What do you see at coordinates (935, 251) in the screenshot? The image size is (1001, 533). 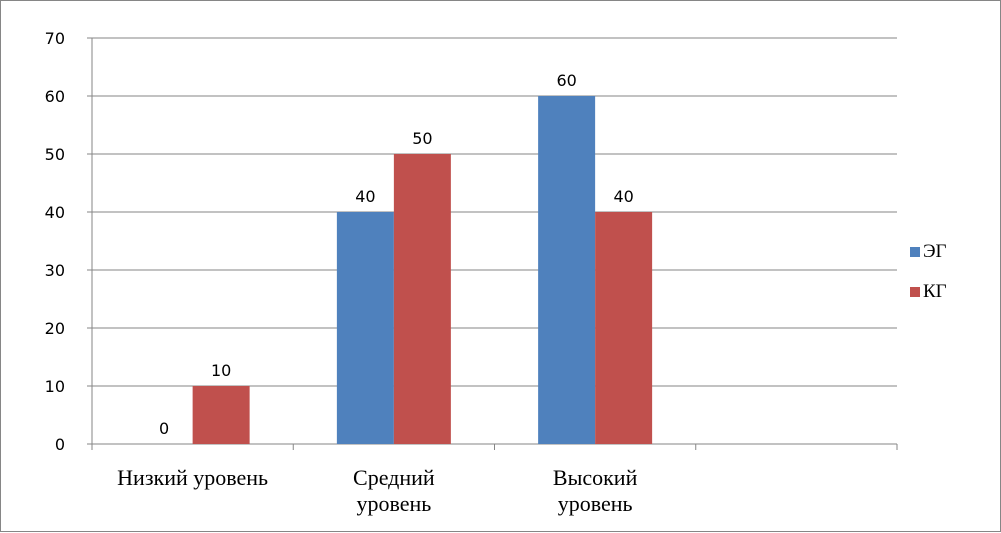 I see `legend-label: ЭГ` at bounding box center [935, 251].